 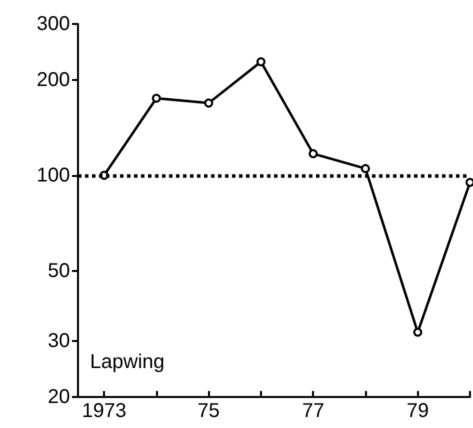 What do you see at coordinates (104, 411) in the screenshot?
I see `x-tick-label: 1973` at bounding box center [104, 411].